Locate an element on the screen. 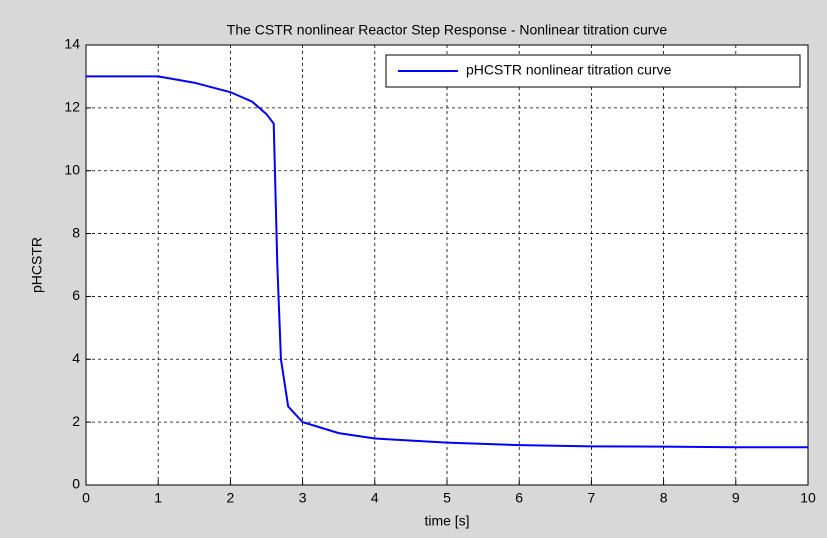 This screenshot has height=538, width=827. x-tick-label: 6 is located at coordinates (519, 498).